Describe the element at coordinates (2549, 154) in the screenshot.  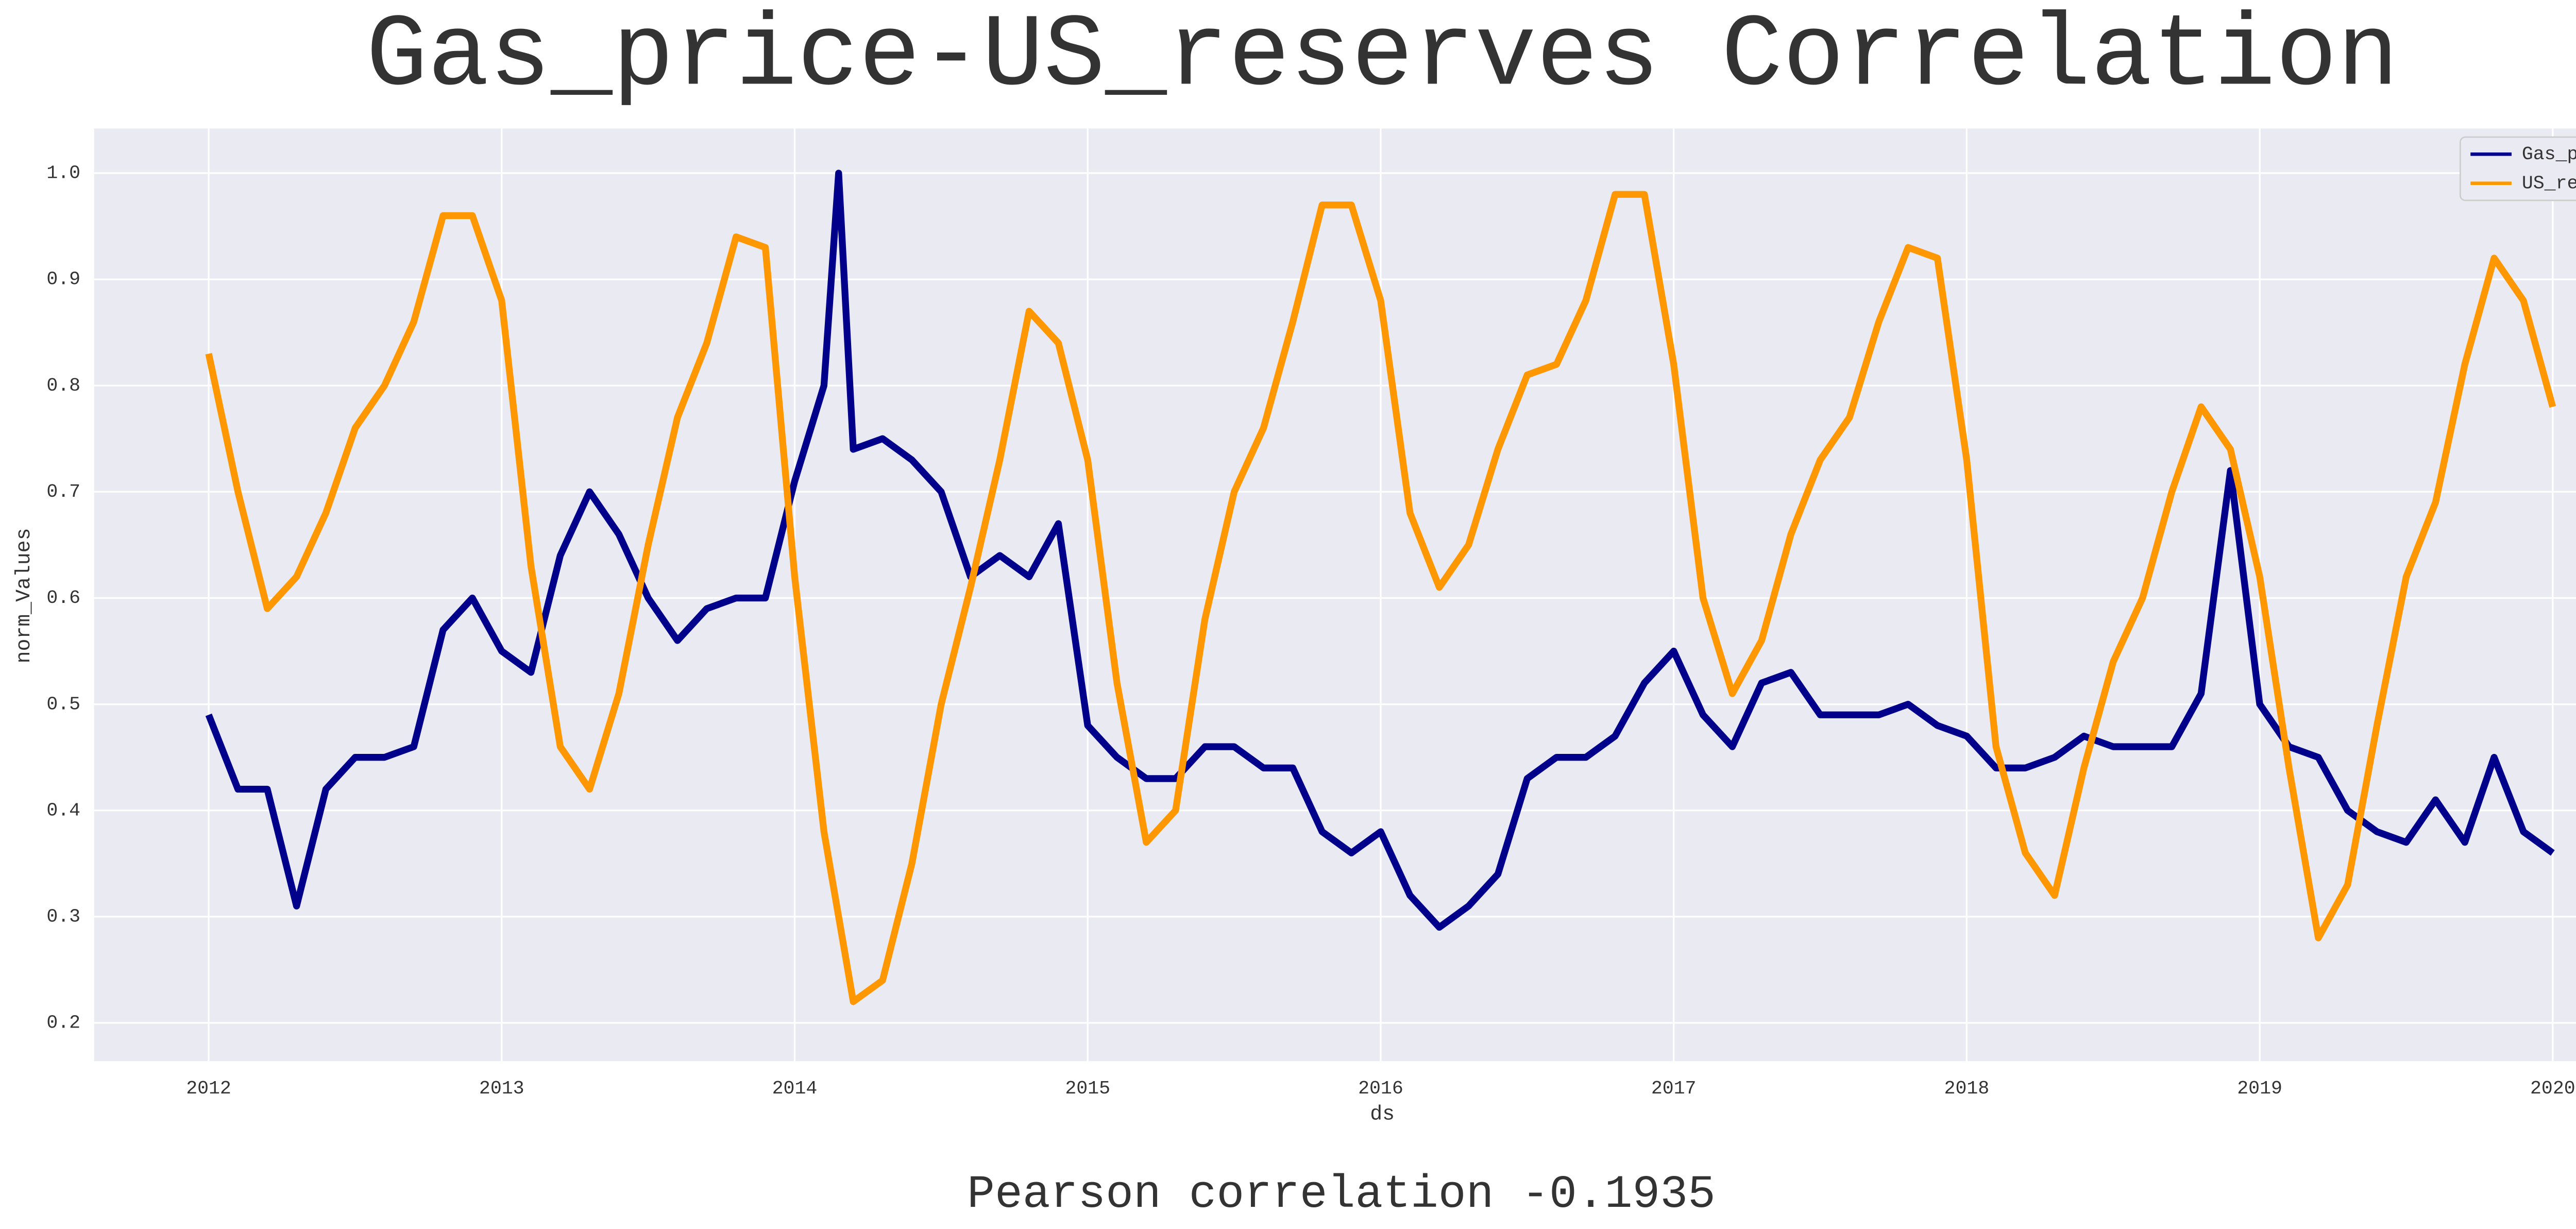
I see `legend-label: Gas_price` at that location.